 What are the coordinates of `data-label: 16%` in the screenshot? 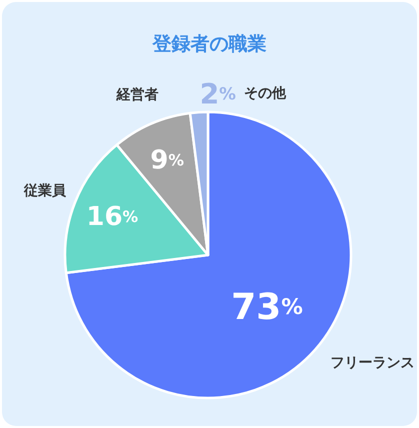 It's located at (112, 217).